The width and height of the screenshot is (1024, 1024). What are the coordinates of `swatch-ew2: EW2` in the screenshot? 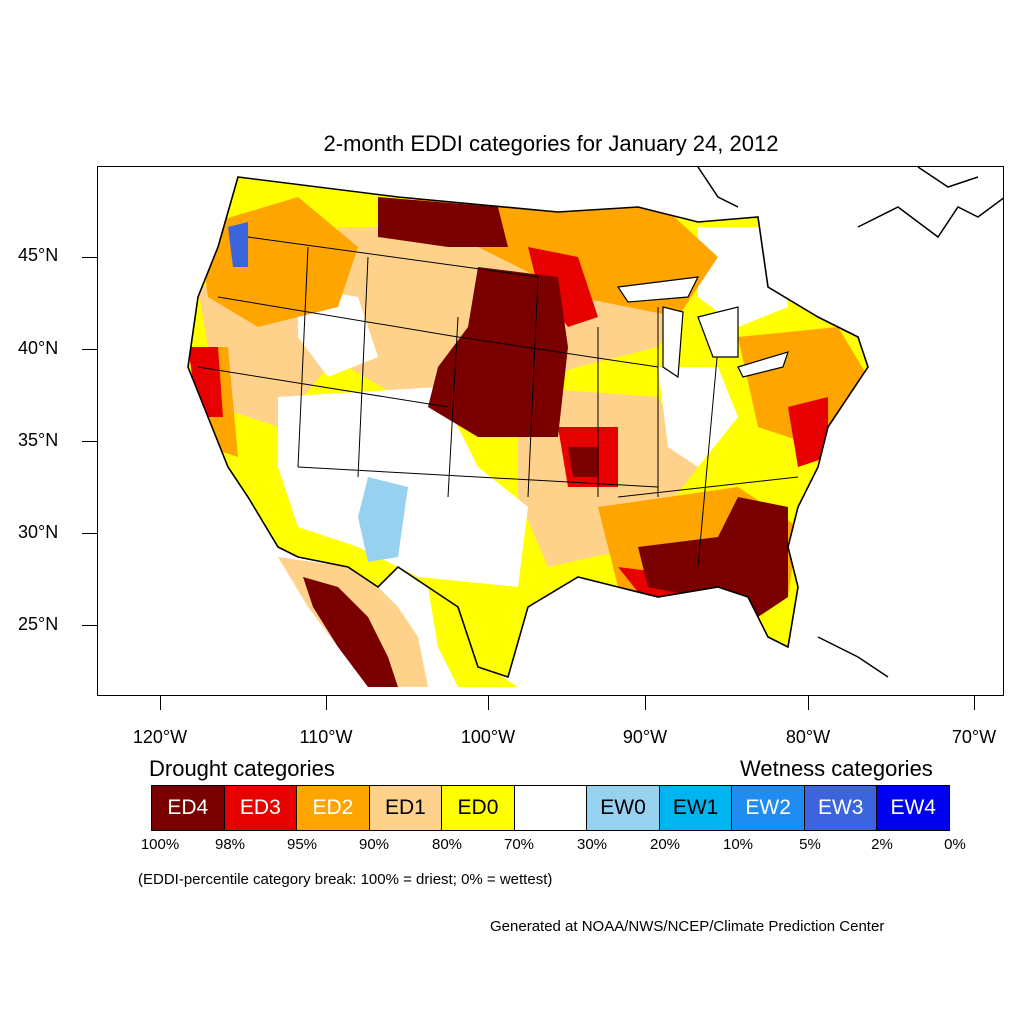 It's located at (768, 808).